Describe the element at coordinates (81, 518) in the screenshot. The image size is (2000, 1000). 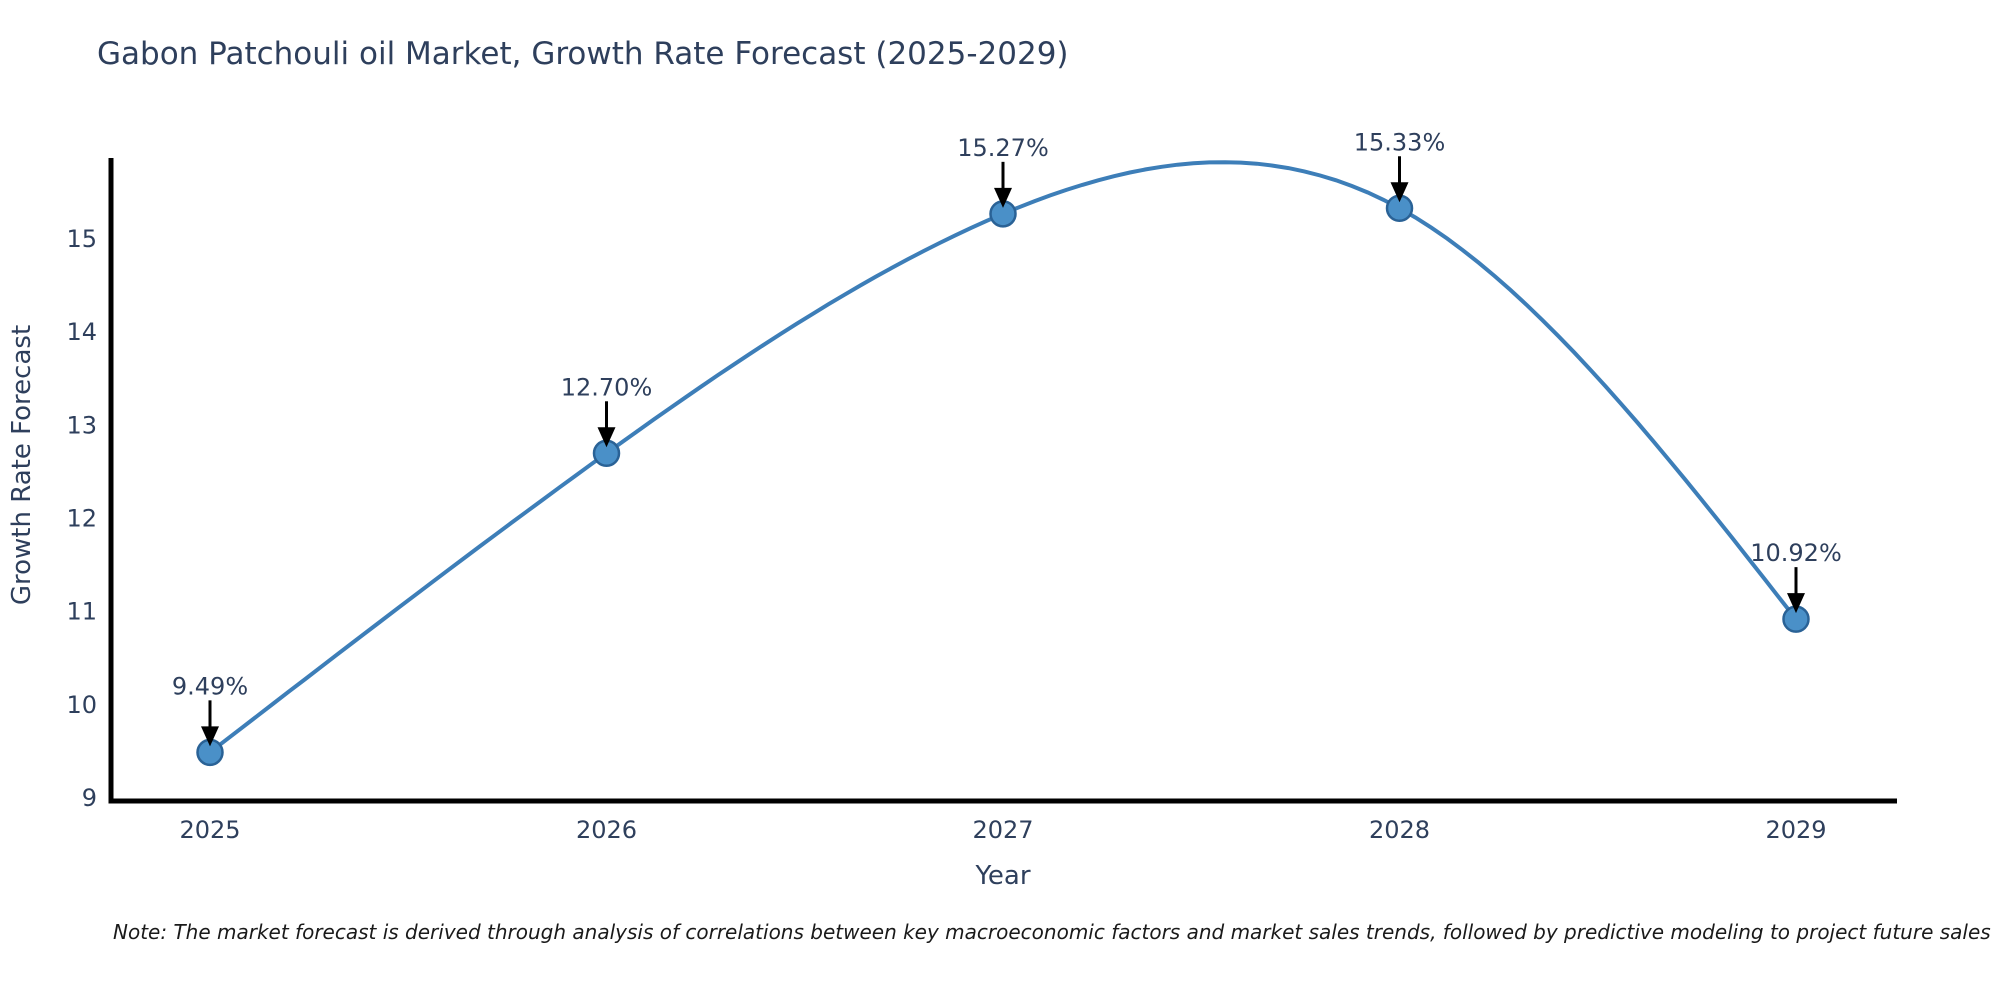
I see `y-tick-label: 12` at that location.